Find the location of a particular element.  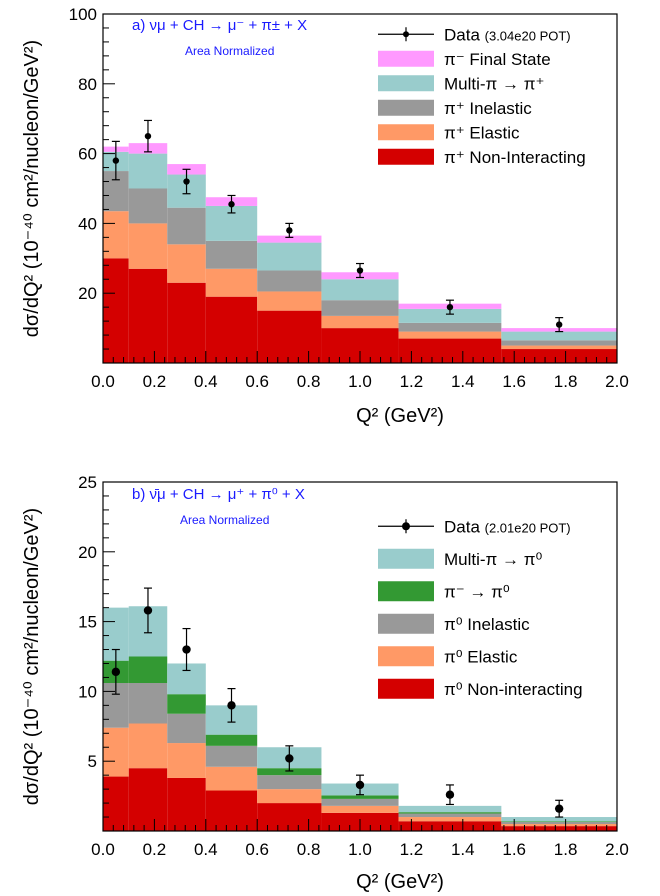

legend-label-data: Data (3.04e20 POT) is located at coordinates (507, 34).